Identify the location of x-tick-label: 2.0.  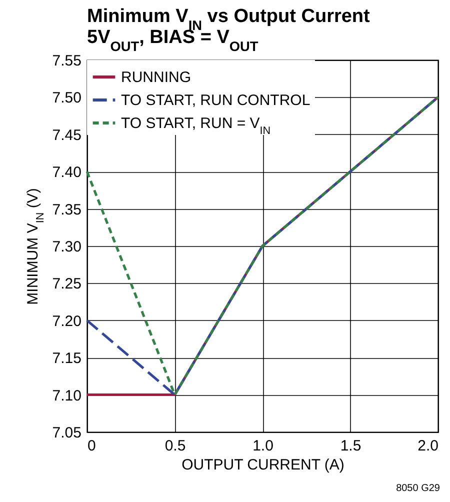
(428, 446).